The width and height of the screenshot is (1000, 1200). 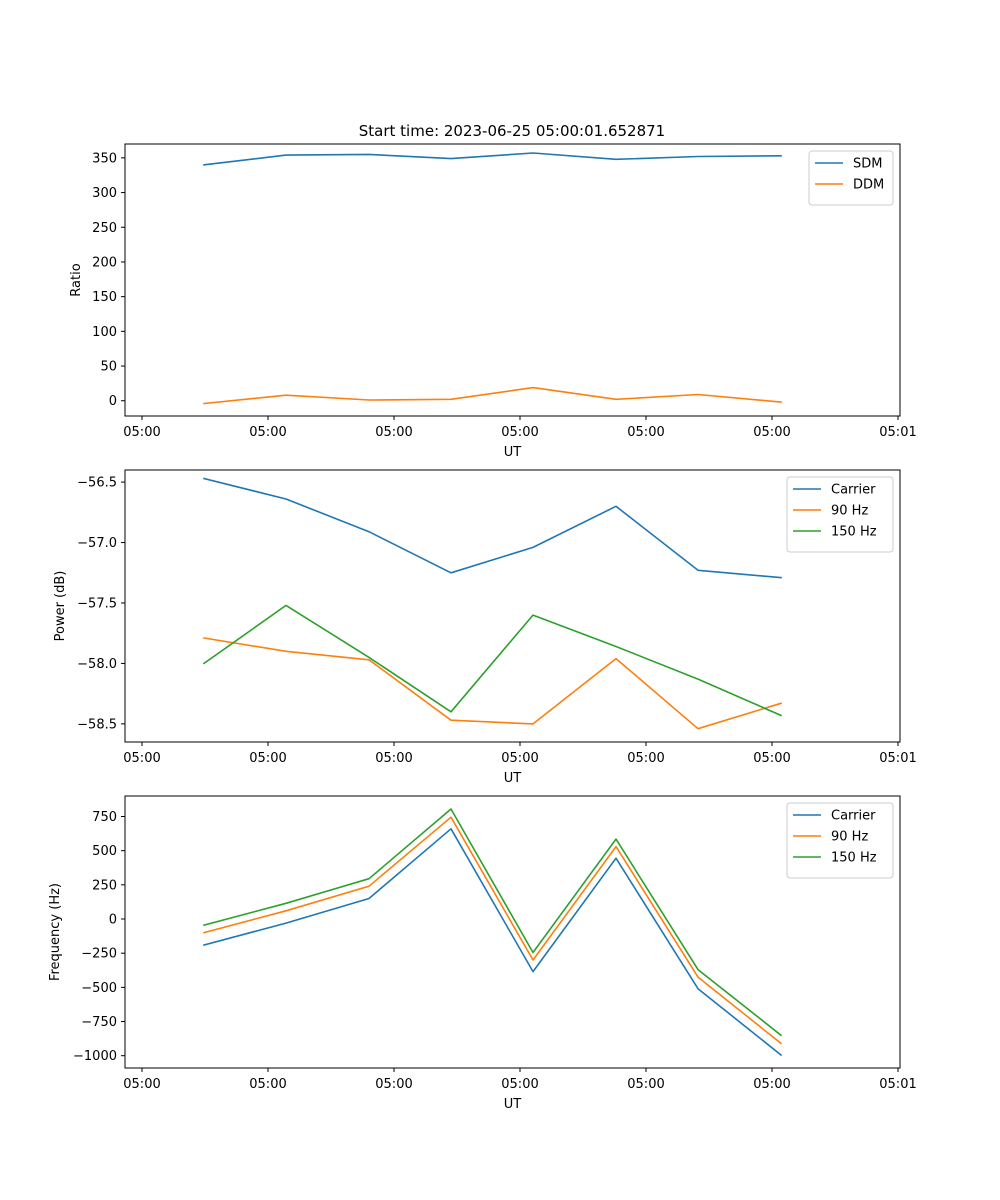 What do you see at coordinates (97, 543) in the screenshot?
I see `y-tick-label: −57.0` at bounding box center [97, 543].